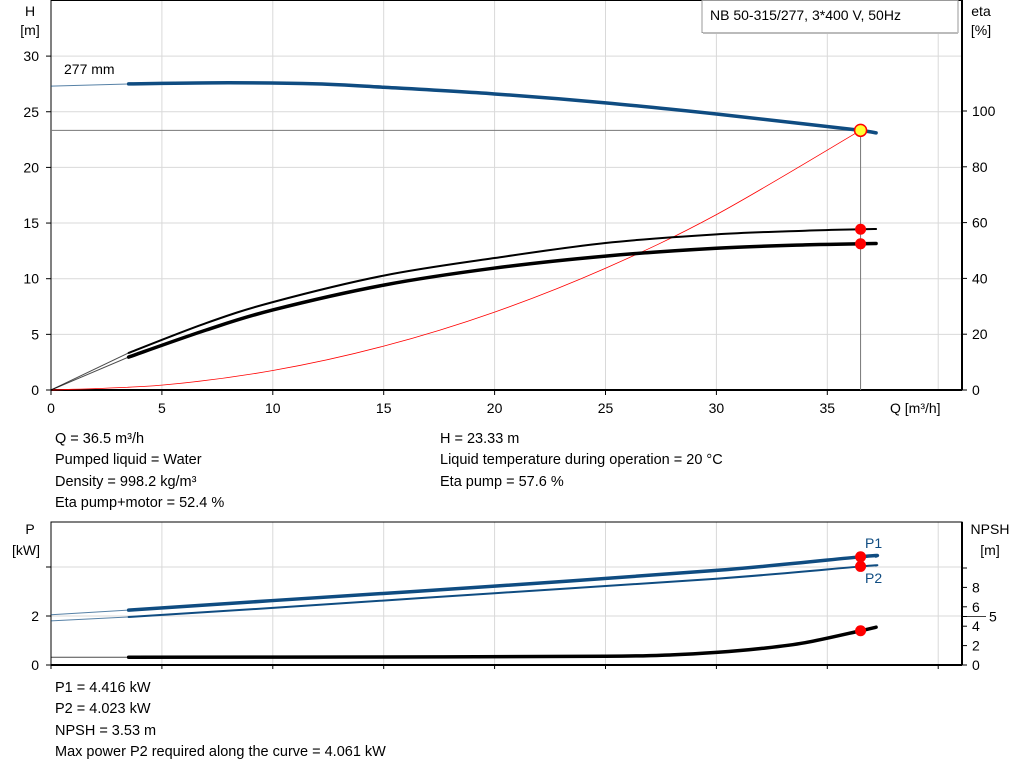 The width and height of the screenshot is (1024, 781). What do you see at coordinates (861, 229) in the screenshot?
I see `eta-pump-marker` at bounding box center [861, 229].